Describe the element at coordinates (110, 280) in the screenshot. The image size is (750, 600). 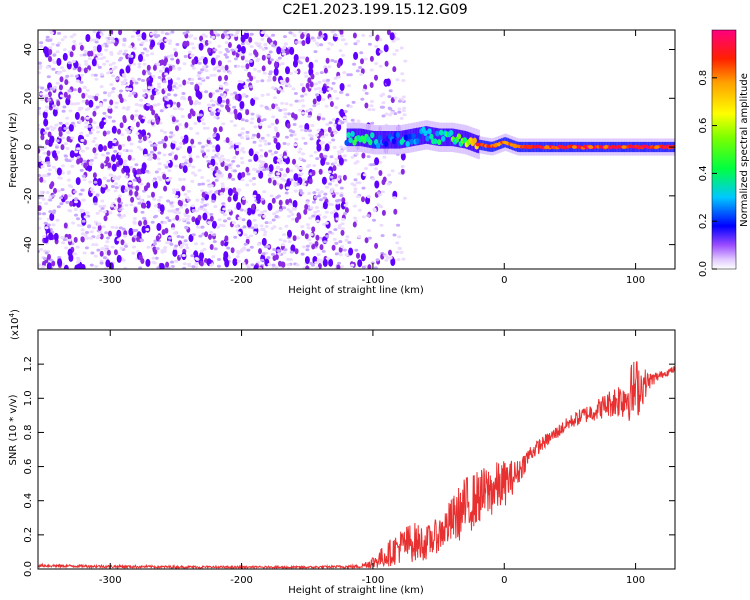
I see `x-tick-label: -300` at that location.